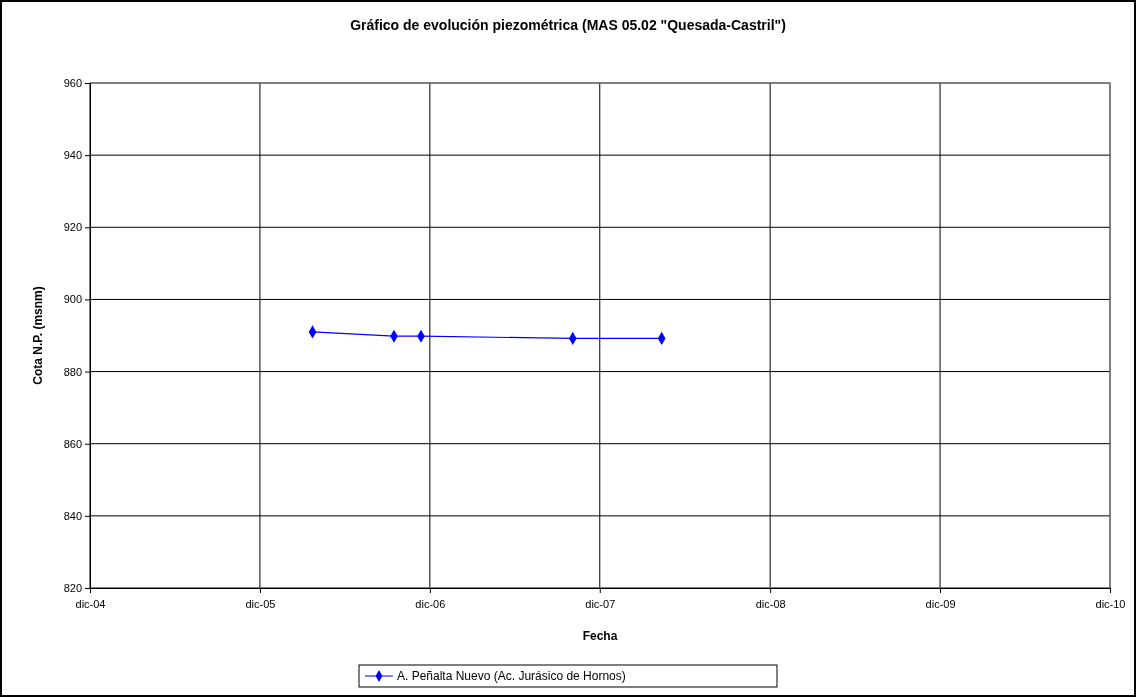  Describe the element at coordinates (72, 83) in the screenshot. I see `y-tick-label: 960` at that location.